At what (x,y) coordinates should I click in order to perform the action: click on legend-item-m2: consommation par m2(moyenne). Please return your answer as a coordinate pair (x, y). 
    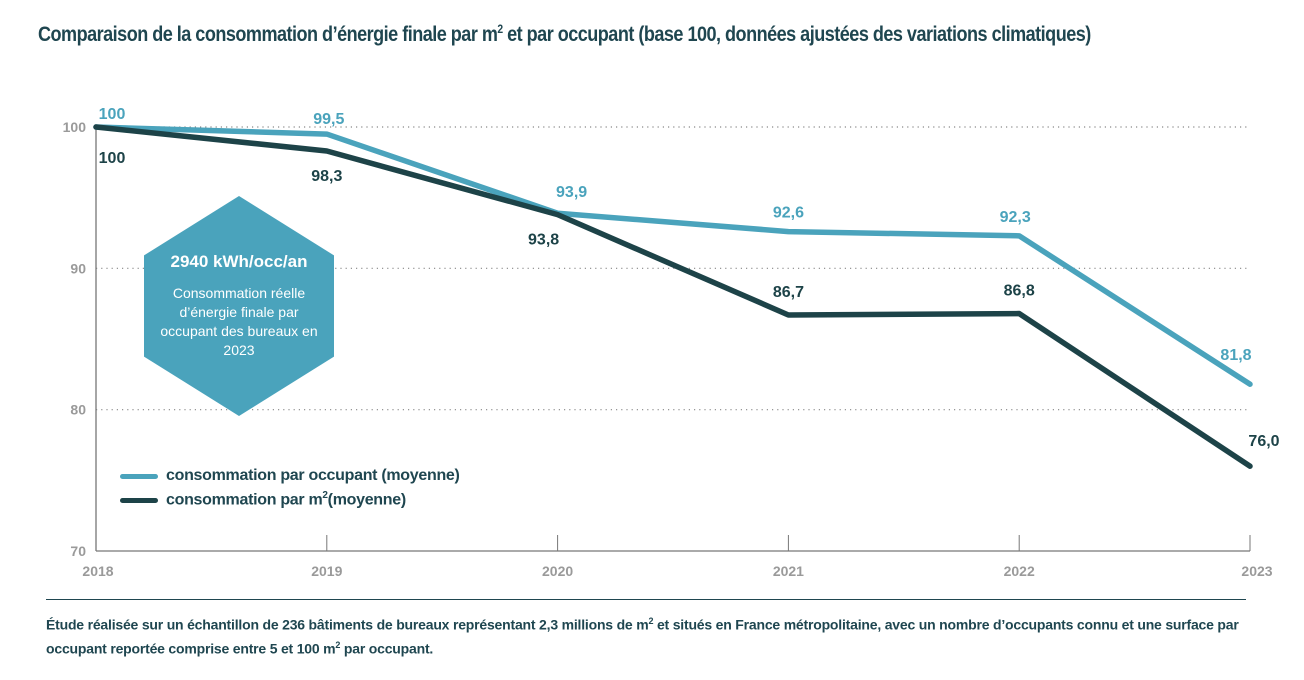
    Looking at the image, I should click on (290, 500).